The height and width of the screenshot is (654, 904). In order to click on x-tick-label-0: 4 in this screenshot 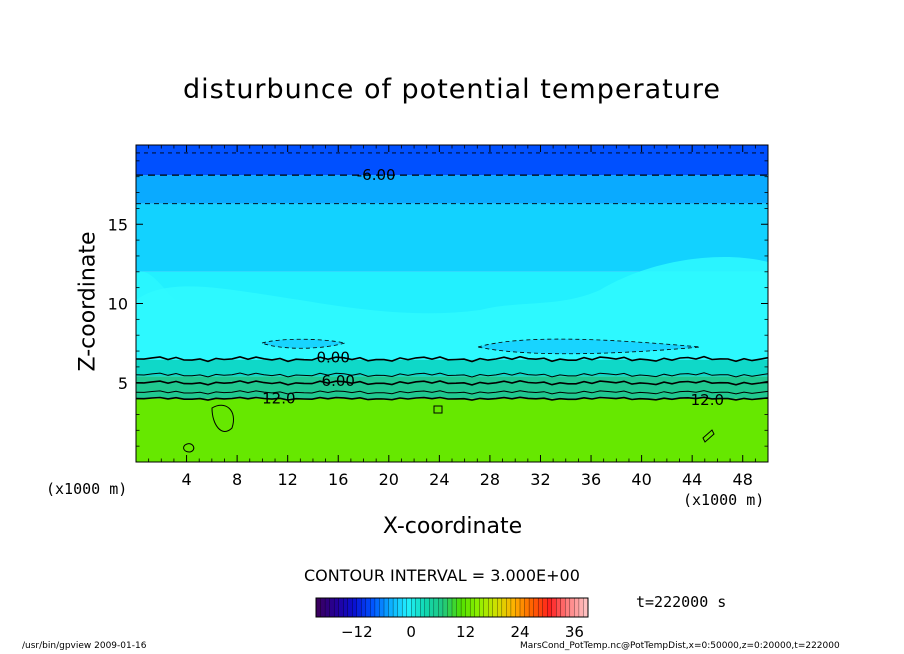, I will do `click(186, 479)`.